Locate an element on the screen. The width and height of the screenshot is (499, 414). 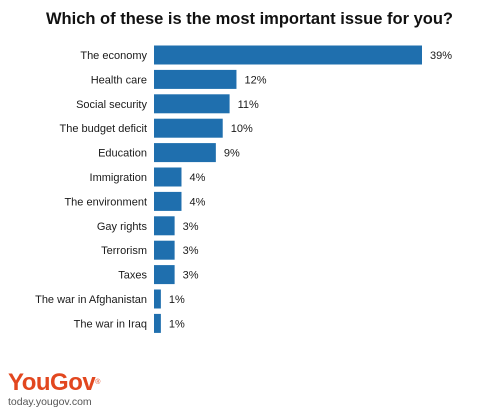
value-label: 10% is located at coordinates (242, 129).